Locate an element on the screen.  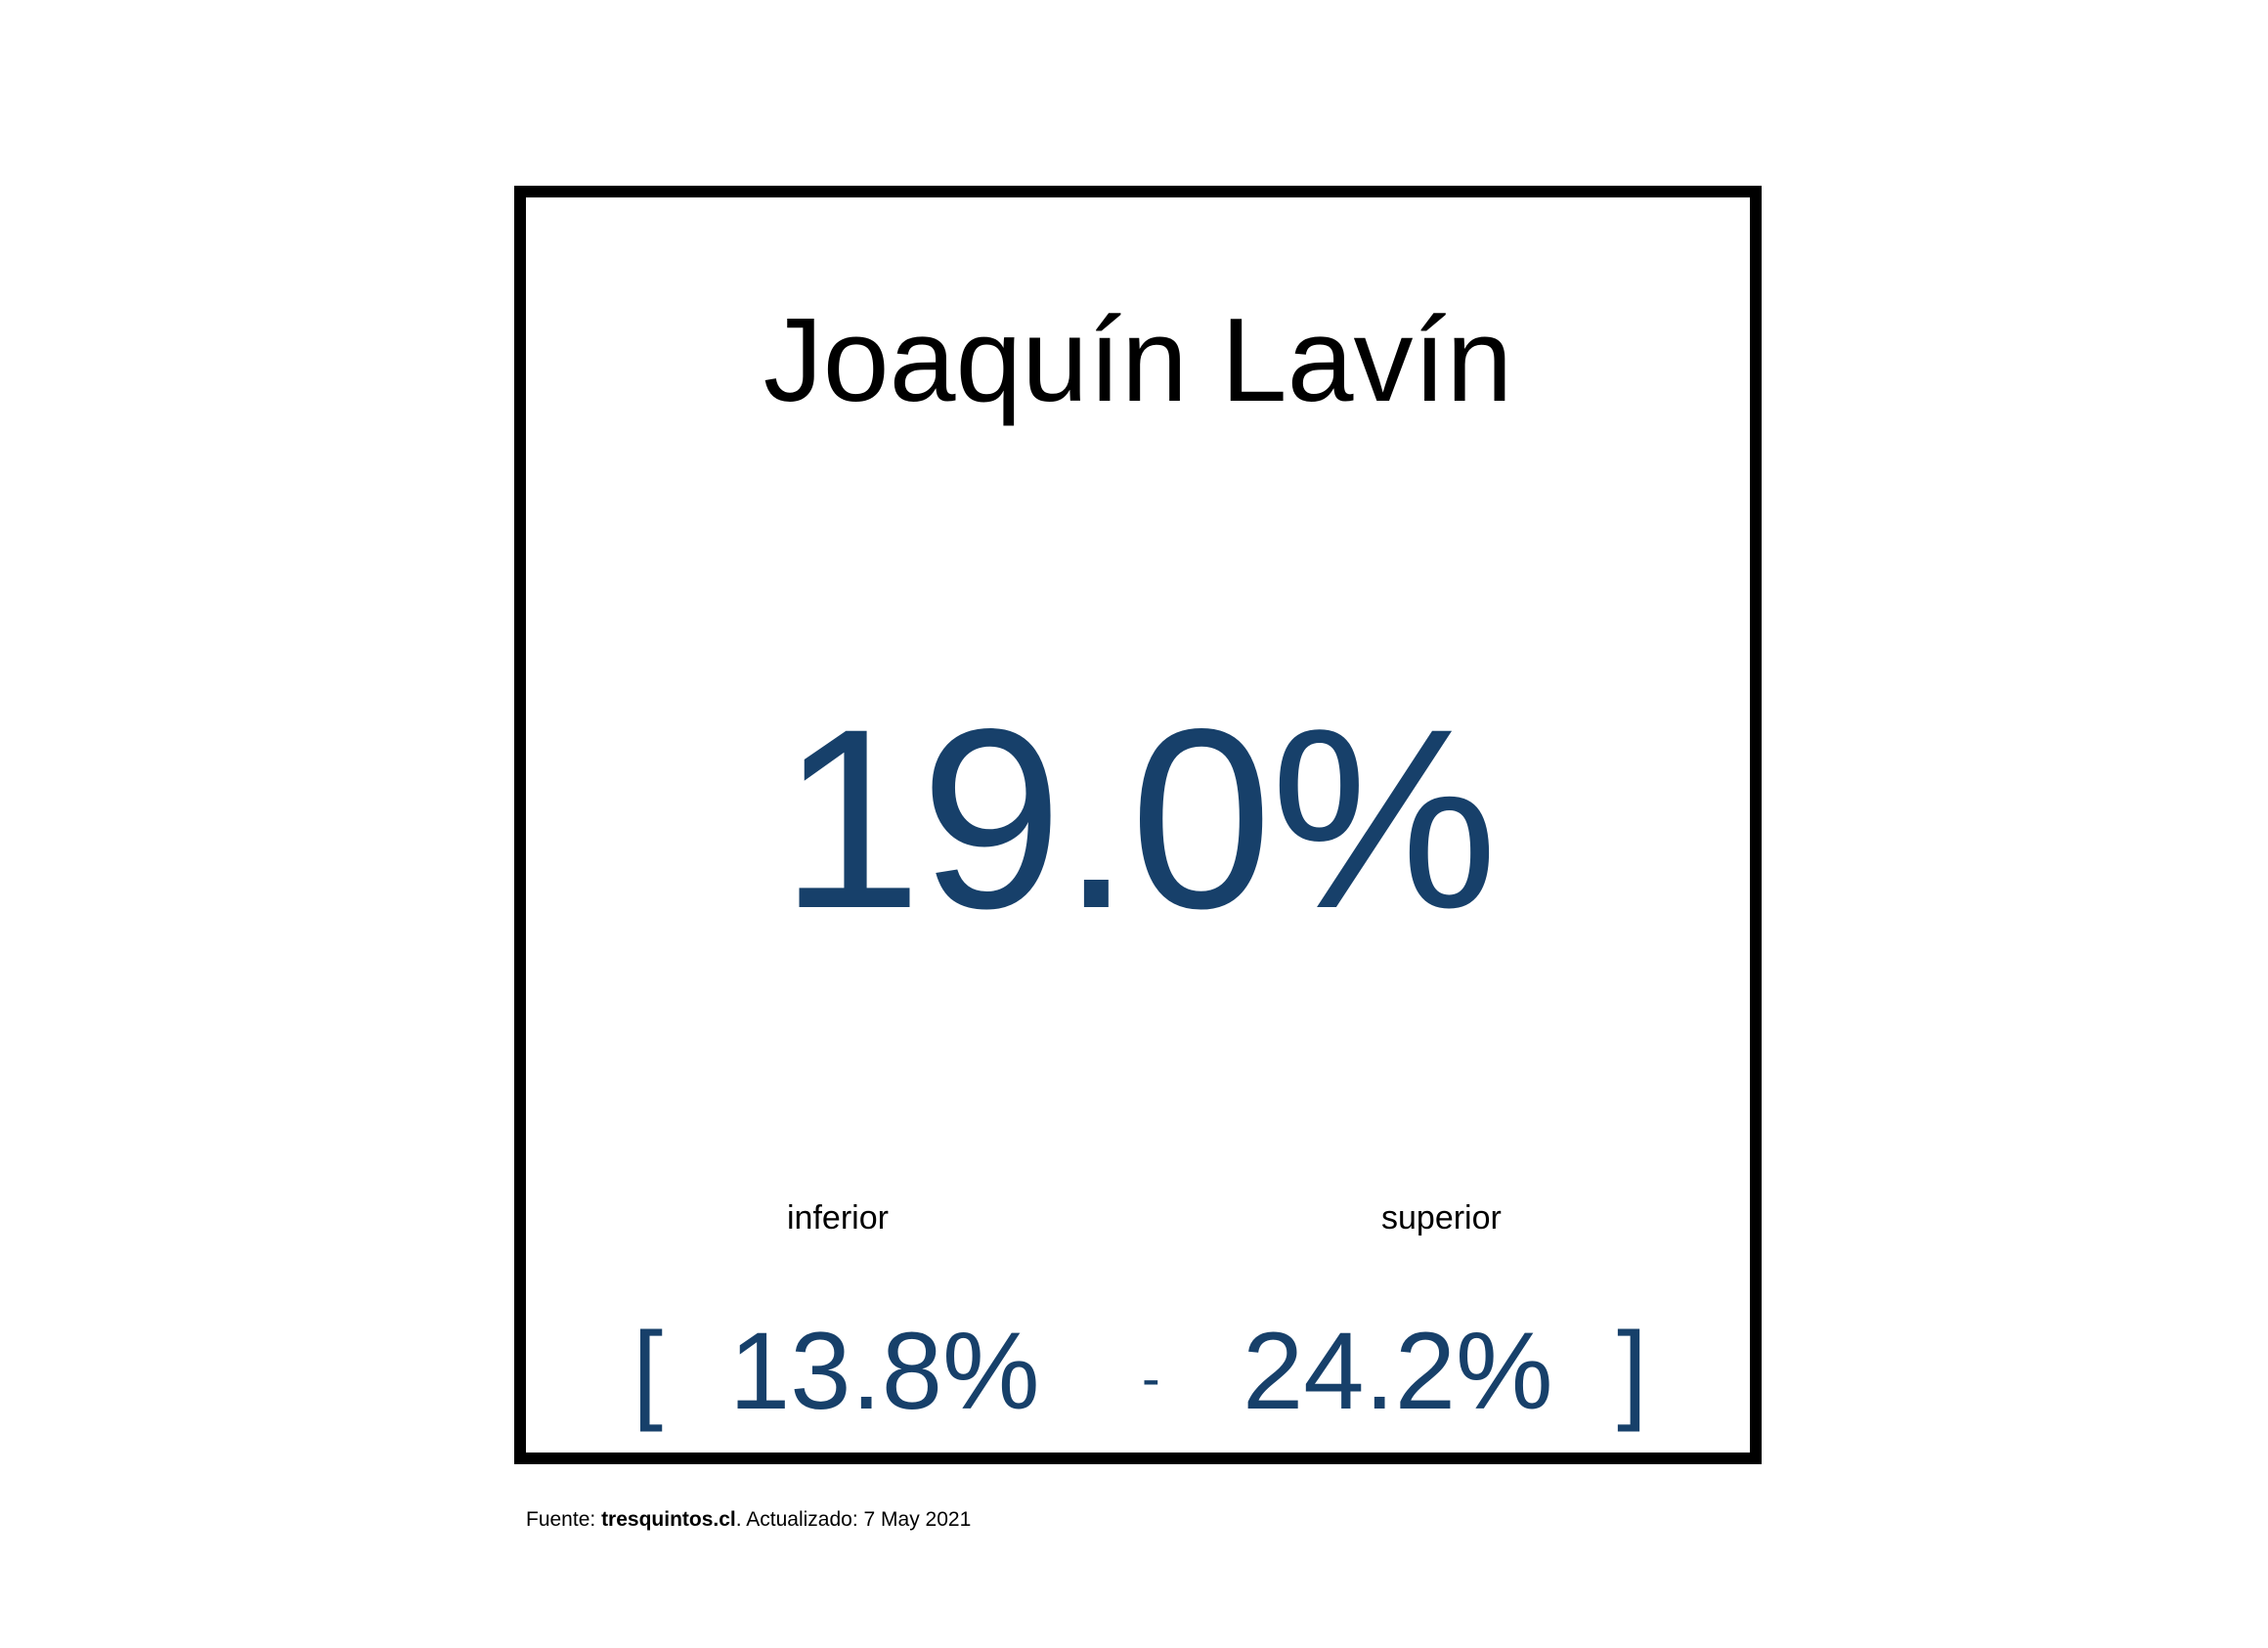
interval-close-bracket: ] is located at coordinates (1632, 1371).